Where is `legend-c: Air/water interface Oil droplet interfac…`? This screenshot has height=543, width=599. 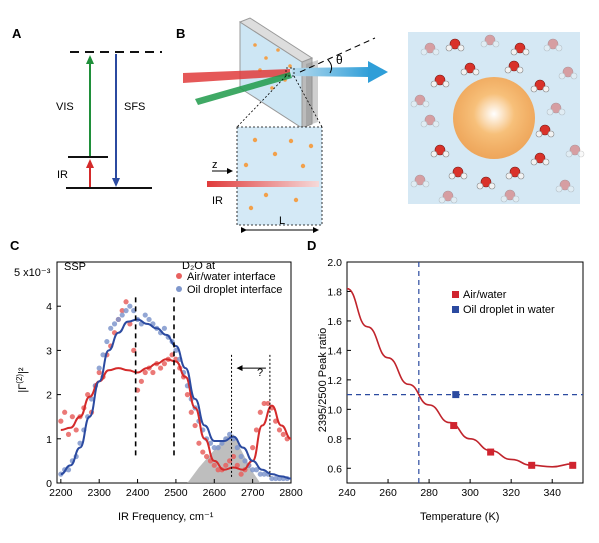 legend-c: Air/water interface Oil droplet interfac… is located at coordinates (229, 283).